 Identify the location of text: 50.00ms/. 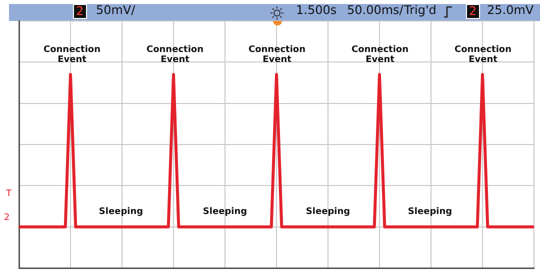
(375, 10).